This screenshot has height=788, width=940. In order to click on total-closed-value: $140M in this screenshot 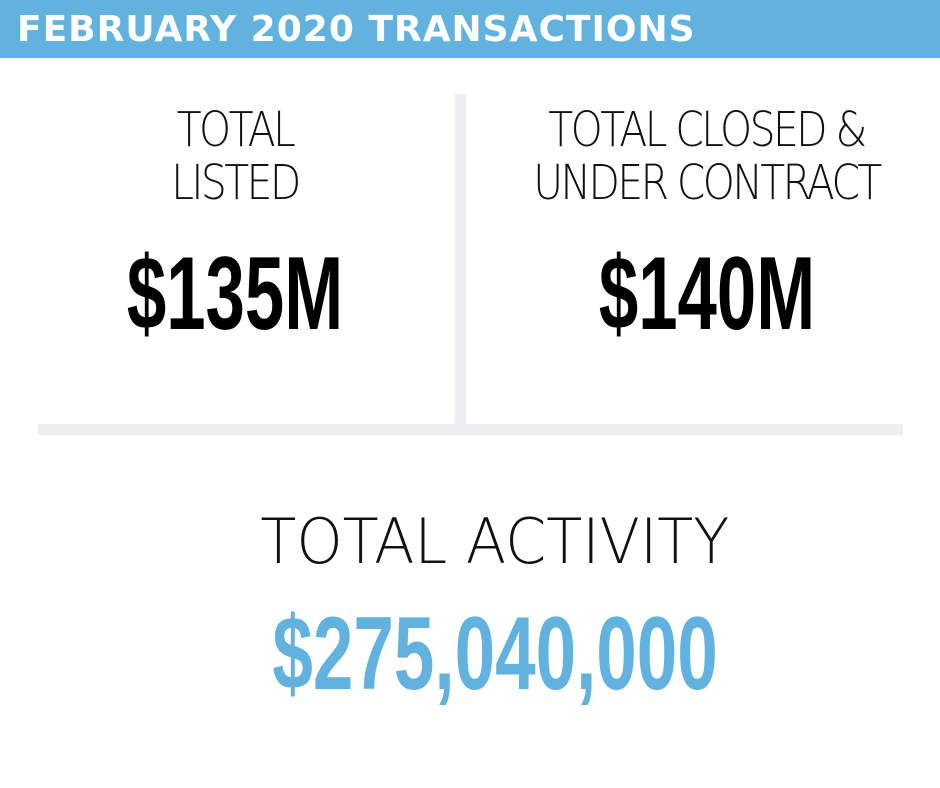, I will do `click(706, 294)`.